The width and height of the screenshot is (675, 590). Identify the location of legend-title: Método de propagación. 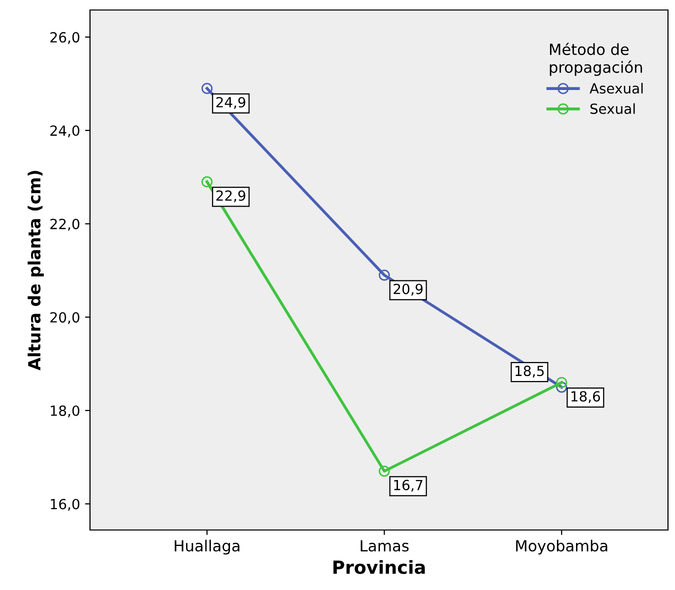
(596, 59).